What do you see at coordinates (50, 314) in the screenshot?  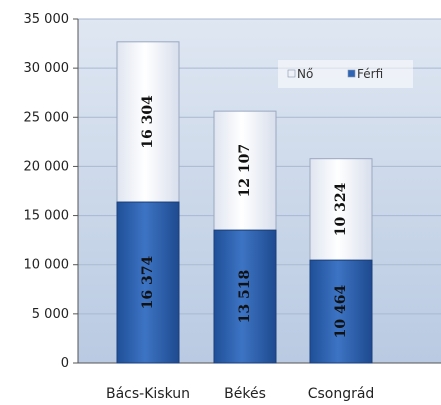 I see `y-tick-label: 5 000` at bounding box center [50, 314].